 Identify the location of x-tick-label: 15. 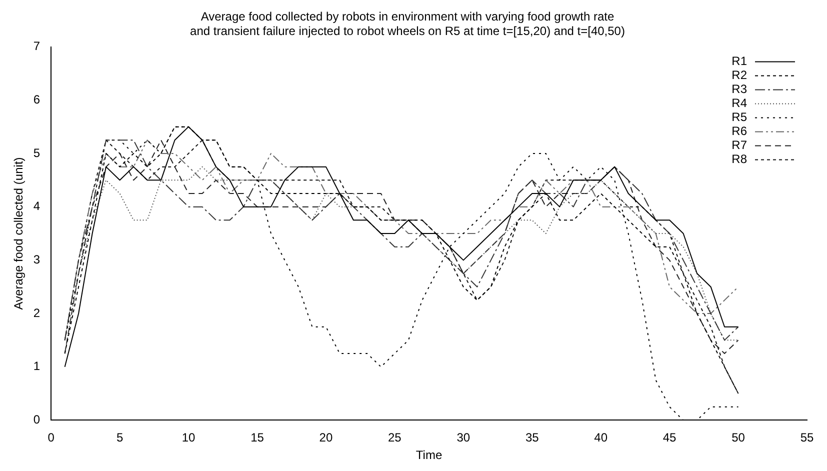
(257, 437).